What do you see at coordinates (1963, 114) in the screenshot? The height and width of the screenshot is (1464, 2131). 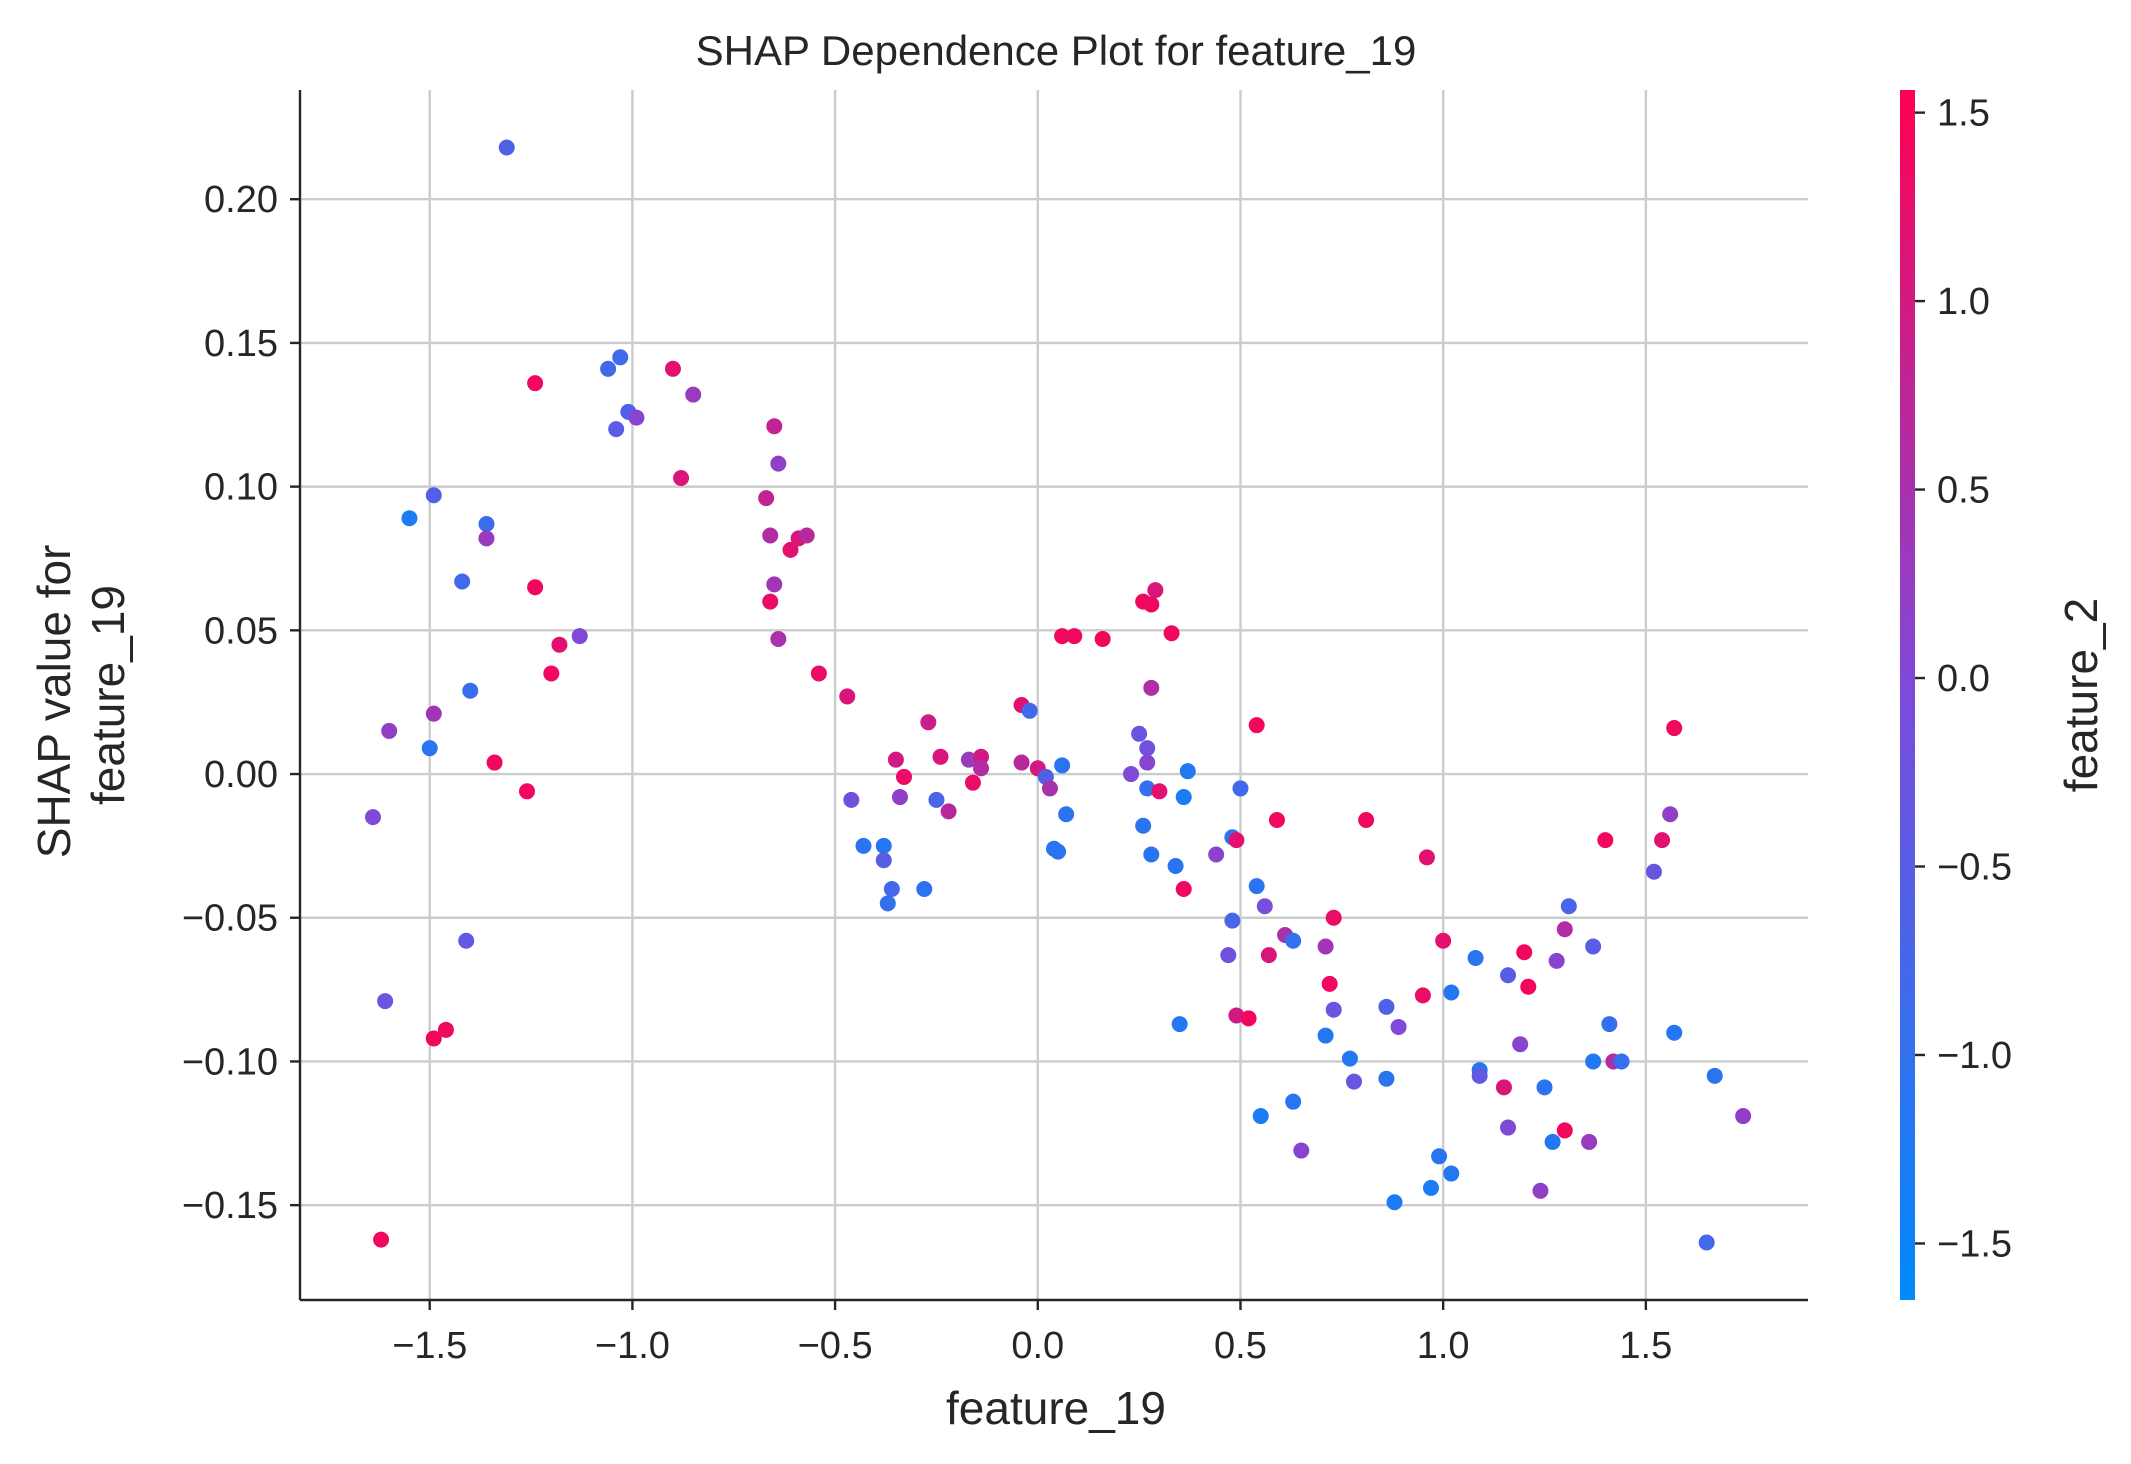 I see `colorbar-tick-label: 1.5` at bounding box center [1963, 114].